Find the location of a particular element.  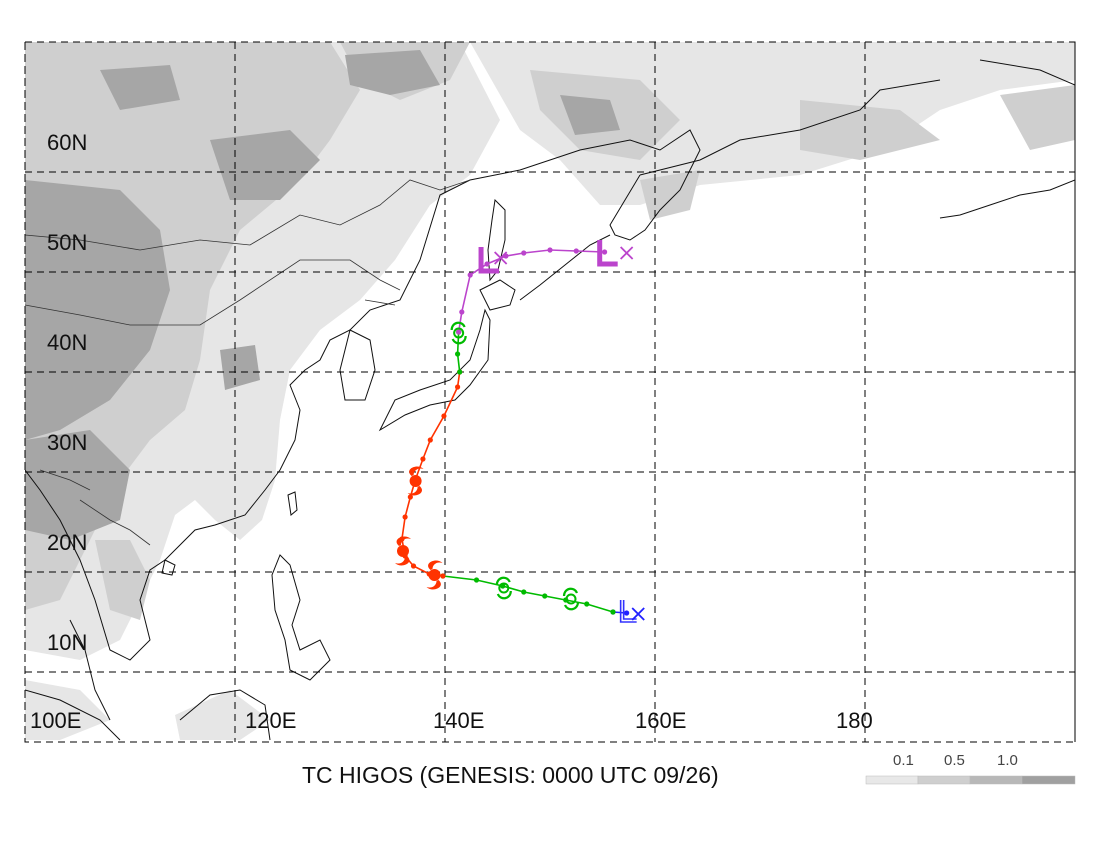

lon-label-160e: 160E is located at coordinates (660, 720).